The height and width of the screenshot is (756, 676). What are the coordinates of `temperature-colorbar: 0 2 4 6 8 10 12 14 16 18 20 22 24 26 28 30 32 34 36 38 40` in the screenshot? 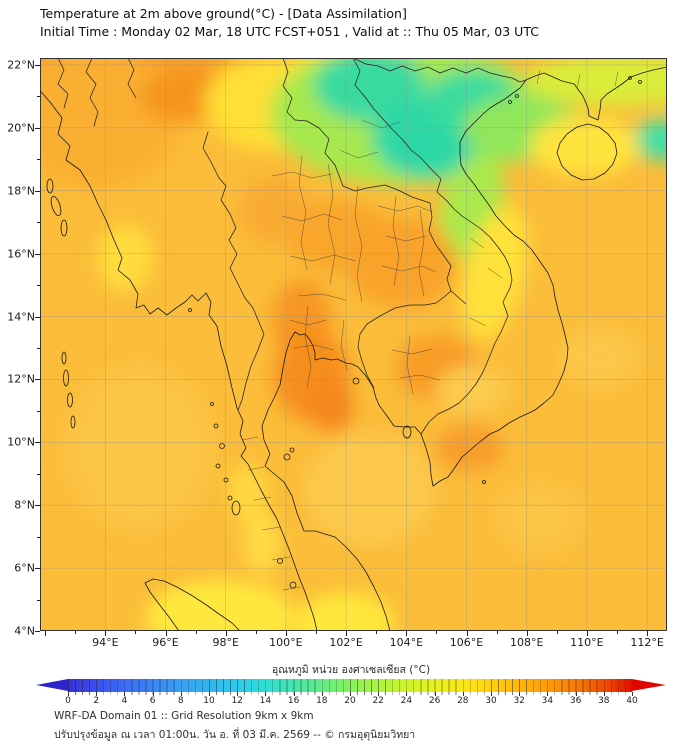 It's located at (351, 694).